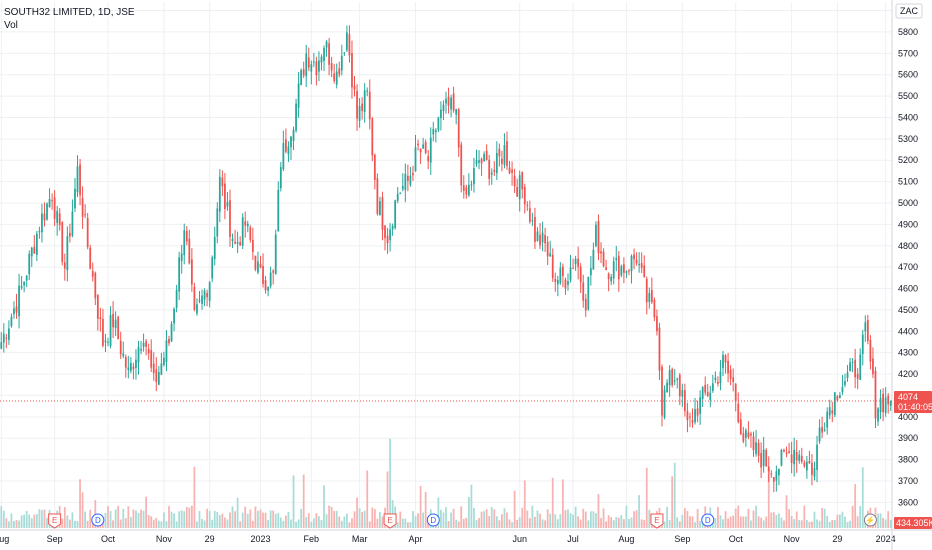  What do you see at coordinates (415, 539) in the screenshot?
I see `x-tick-label: Apr` at bounding box center [415, 539].